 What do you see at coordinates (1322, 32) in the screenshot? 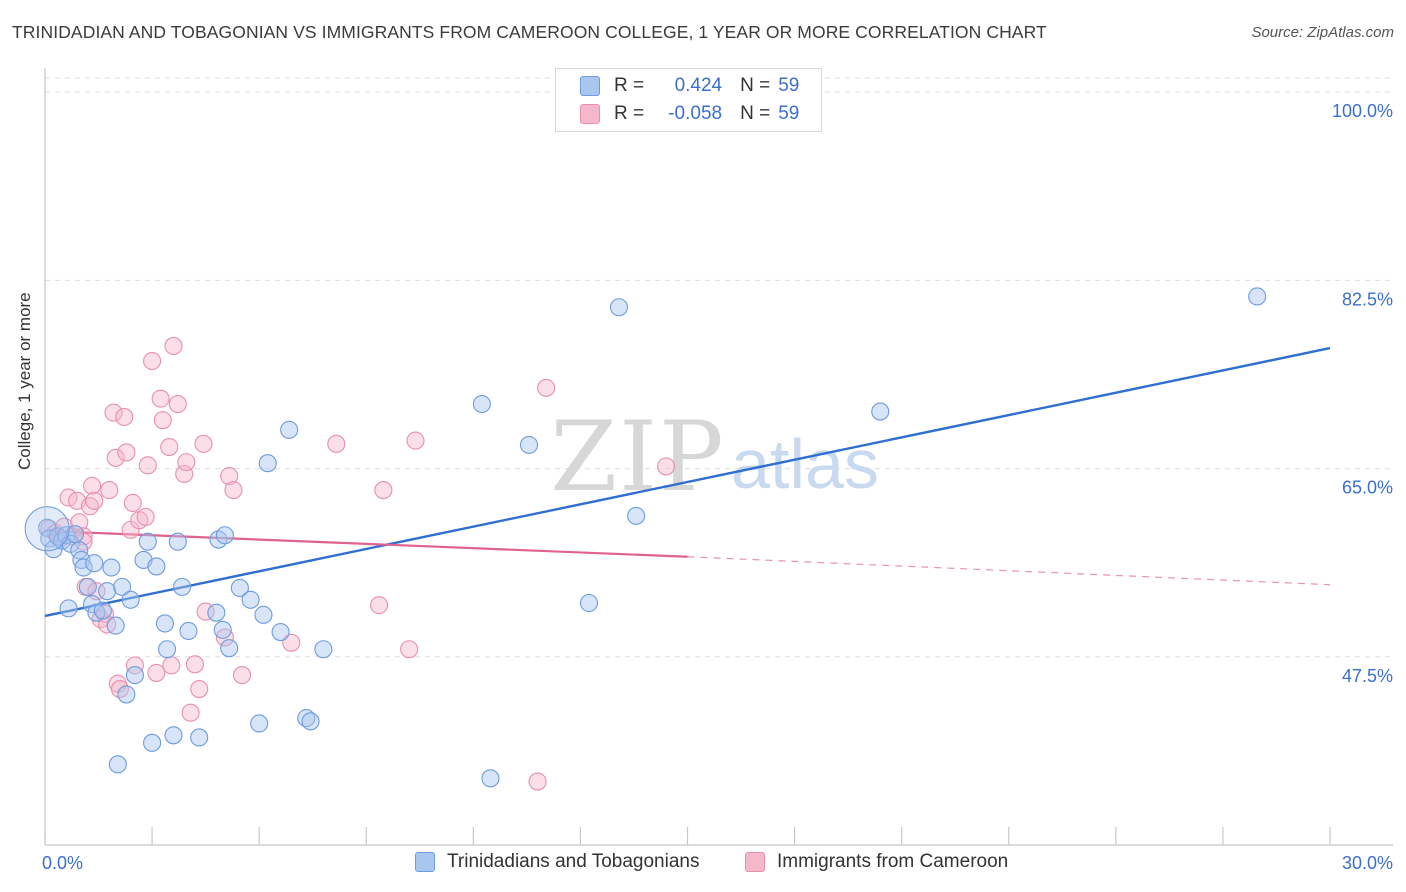
I see `source-label: Source: ZipAtlas.com` at bounding box center [1322, 32].